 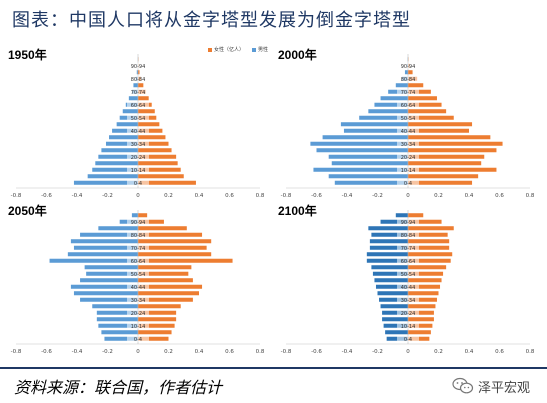 What do you see at coordinates (27, 55) in the screenshot?
I see `panel-year-label: 1950年` at bounding box center [27, 55].